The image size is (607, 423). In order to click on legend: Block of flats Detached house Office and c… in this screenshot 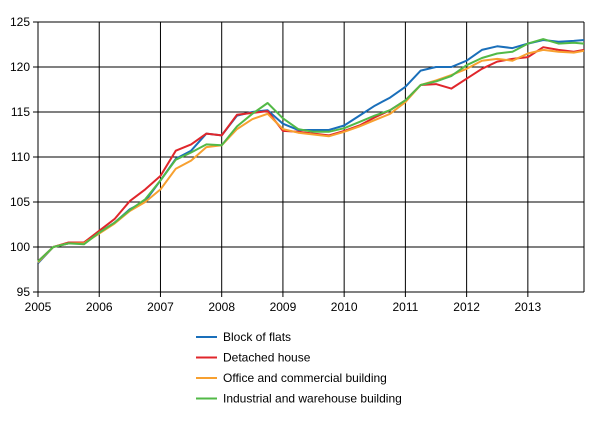, I will do `click(299, 368)`.